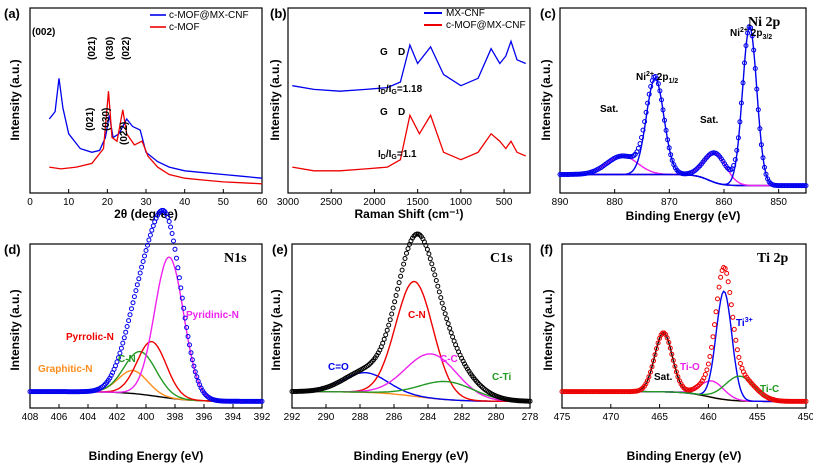 The image size is (813, 469). What do you see at coordinates (744, 323) in the screenshot?
I see `panel-f-ti3plus: Ti3+` at bounding box center [744, 323].